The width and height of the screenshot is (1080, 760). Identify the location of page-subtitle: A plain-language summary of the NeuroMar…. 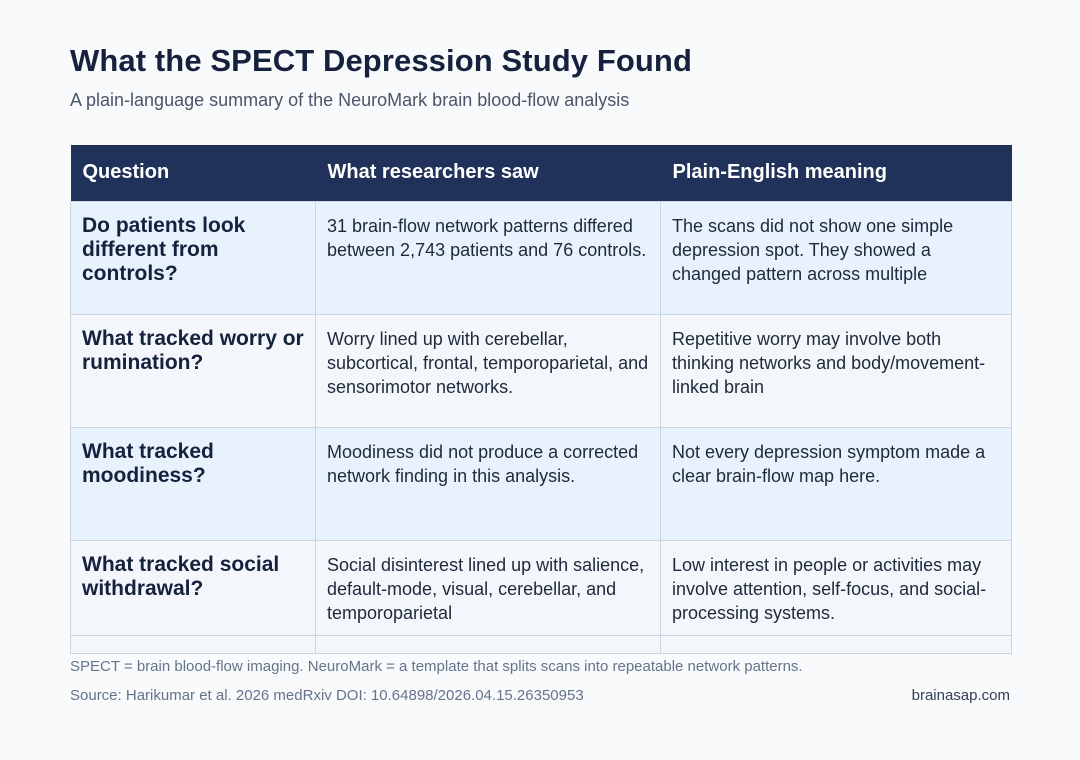
(350, 100).